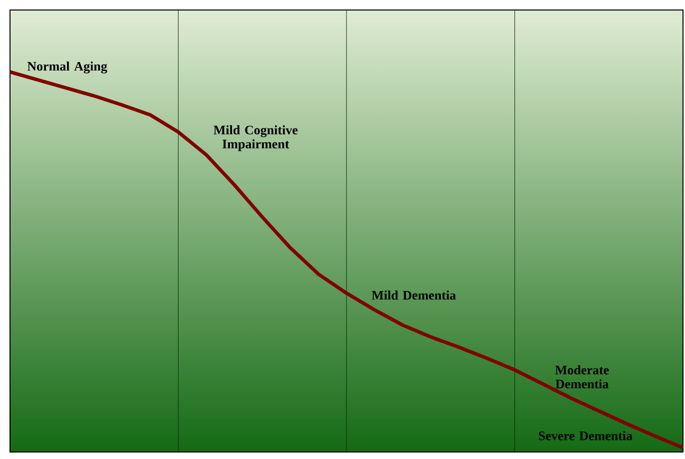 This screenshot has width=685, height=459. Describe the element at coordinates (414, 295) in the screenshot. I see `annotation: Mild Dementia` at that location.